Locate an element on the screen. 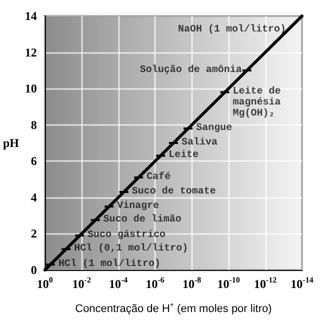  annotation: Solução de amônia is located at coordinates (191, 70).